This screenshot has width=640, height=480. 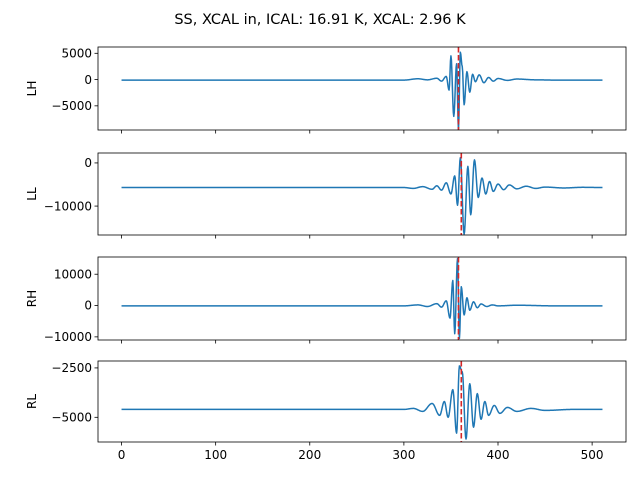 I want to click on y-axis-label: RL, so click(x=32, y=401).